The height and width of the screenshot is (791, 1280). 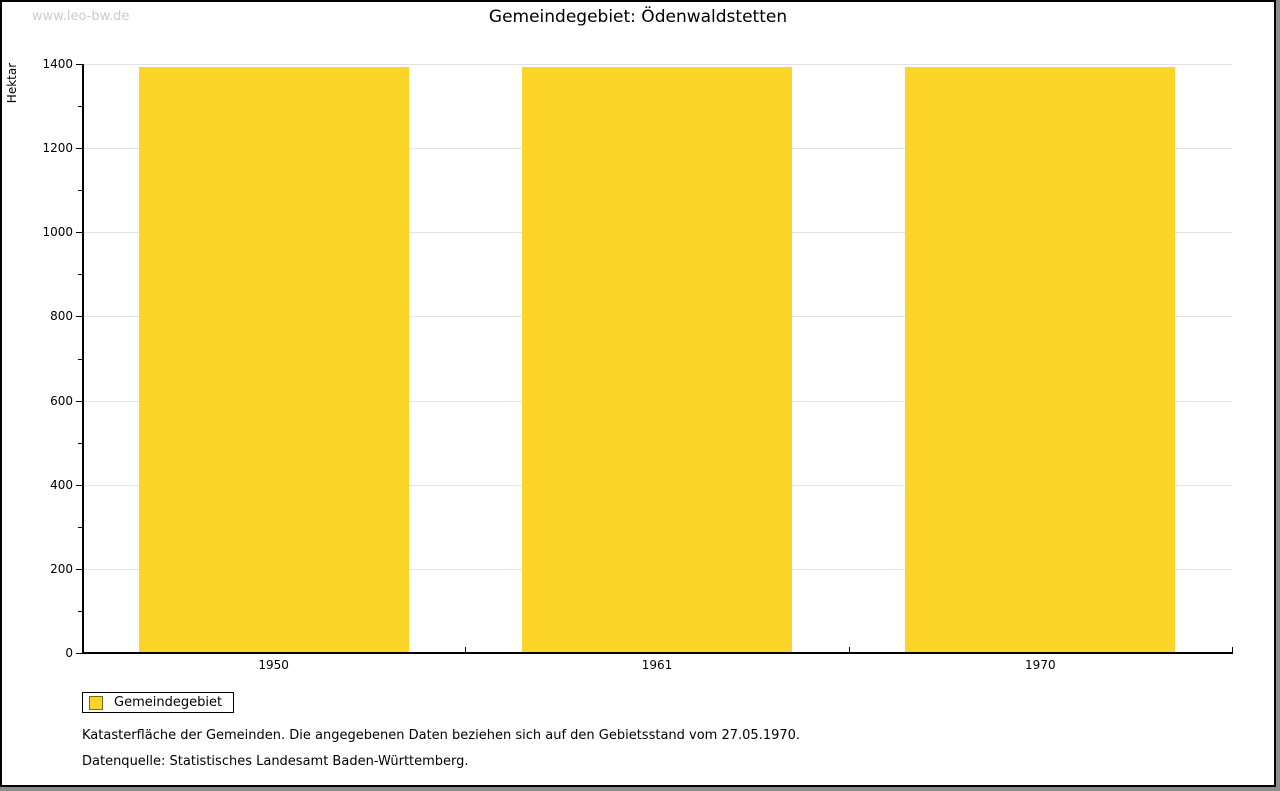 What do you see at coordinates (96, 702) in the screenshot?
I see `legend-swatch-icon` at bounding box center [96, 702].